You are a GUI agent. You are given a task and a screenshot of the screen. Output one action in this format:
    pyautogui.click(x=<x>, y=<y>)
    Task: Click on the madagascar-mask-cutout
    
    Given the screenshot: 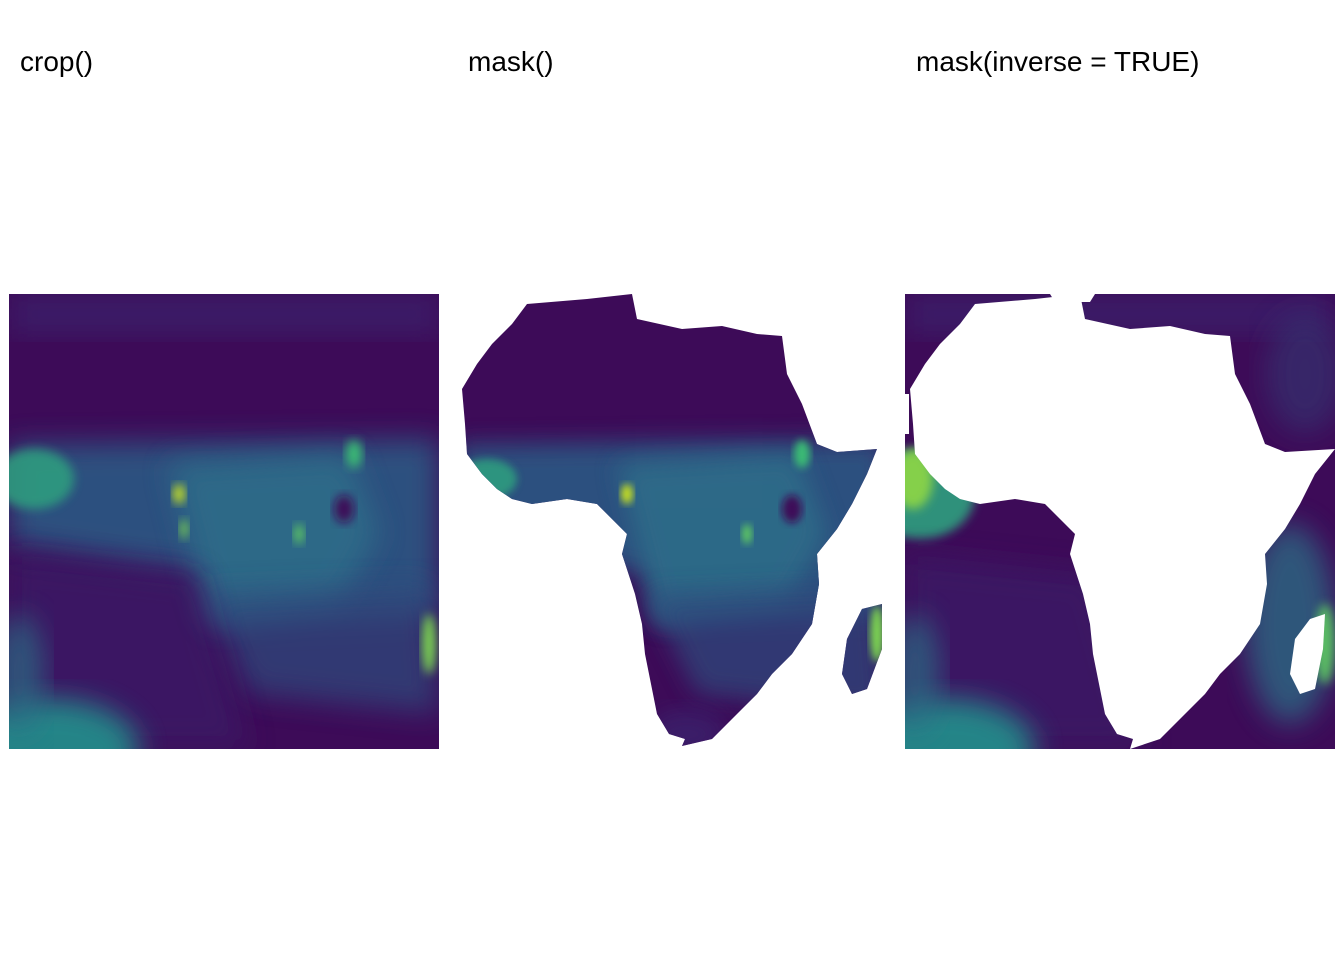 What is the action you would take?
    pyautogui.click(x=1307, y=654)
    